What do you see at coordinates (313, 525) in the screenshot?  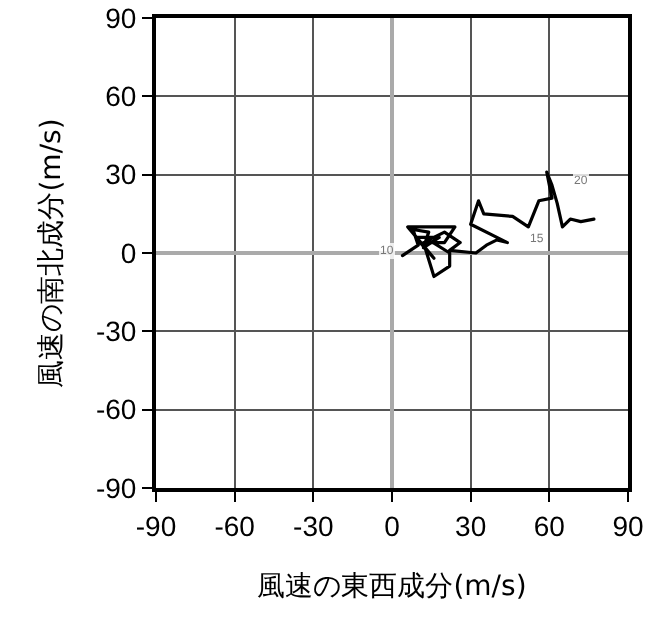 I see `x-tick-label: -30` at bounding box center [313, 525].